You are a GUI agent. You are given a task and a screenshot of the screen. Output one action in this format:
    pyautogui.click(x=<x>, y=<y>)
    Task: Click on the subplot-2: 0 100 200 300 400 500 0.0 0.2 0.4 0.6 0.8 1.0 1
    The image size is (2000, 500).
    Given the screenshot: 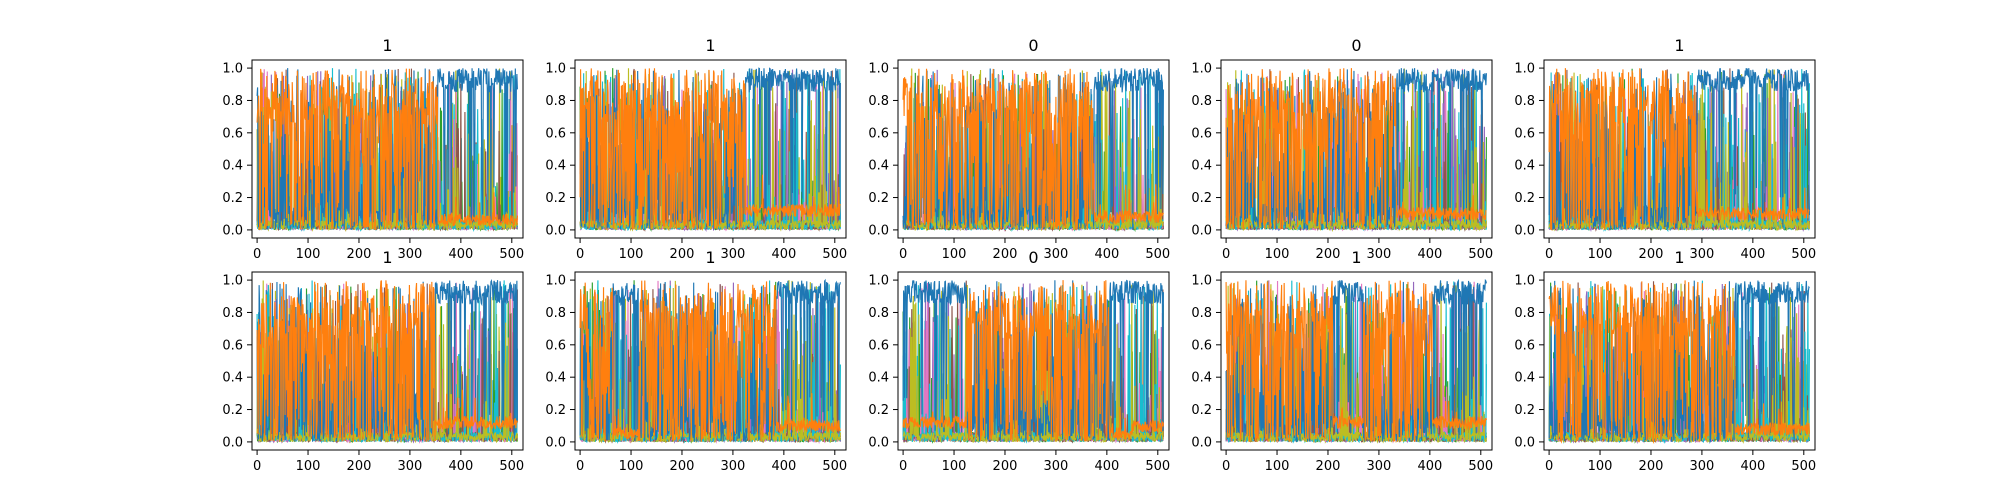 What is the action you would take?
    pyautogui.click(x=696, y=149)
    